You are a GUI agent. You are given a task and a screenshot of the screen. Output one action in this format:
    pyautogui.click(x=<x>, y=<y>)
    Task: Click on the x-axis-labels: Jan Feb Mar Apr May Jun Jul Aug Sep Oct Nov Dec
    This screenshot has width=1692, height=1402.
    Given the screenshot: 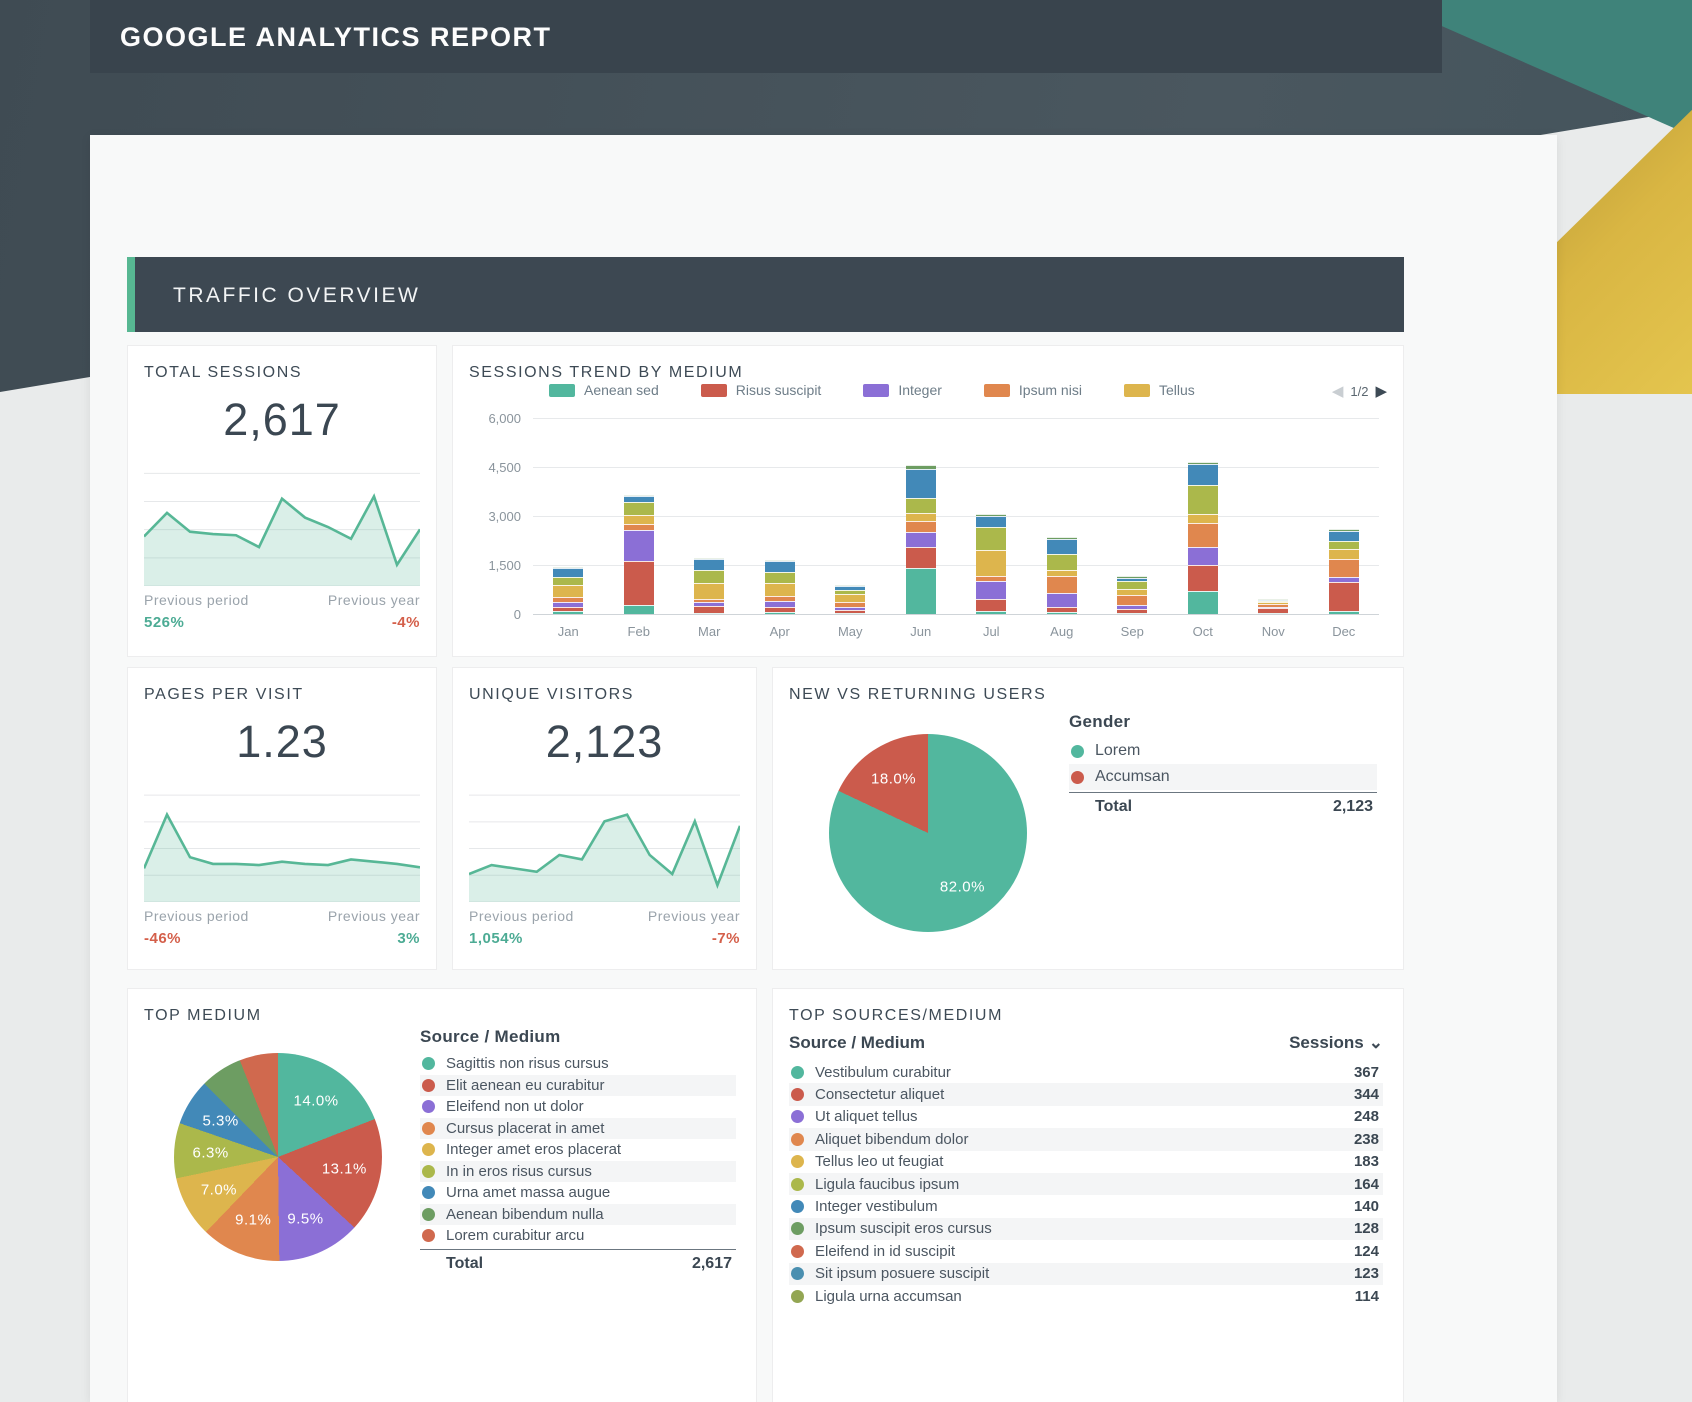 What is the action you would take?
    pyautogui.click(x=956, y=631)
    